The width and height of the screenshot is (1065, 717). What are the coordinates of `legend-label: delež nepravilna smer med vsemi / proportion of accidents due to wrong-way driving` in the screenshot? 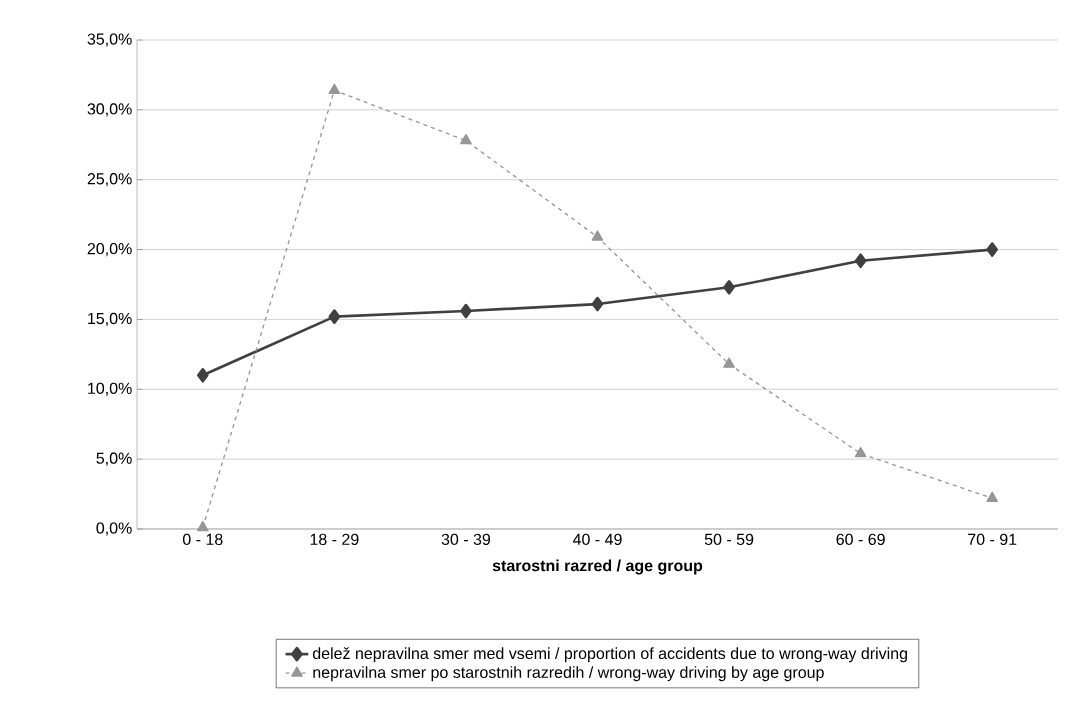 It's located at (609, 655).